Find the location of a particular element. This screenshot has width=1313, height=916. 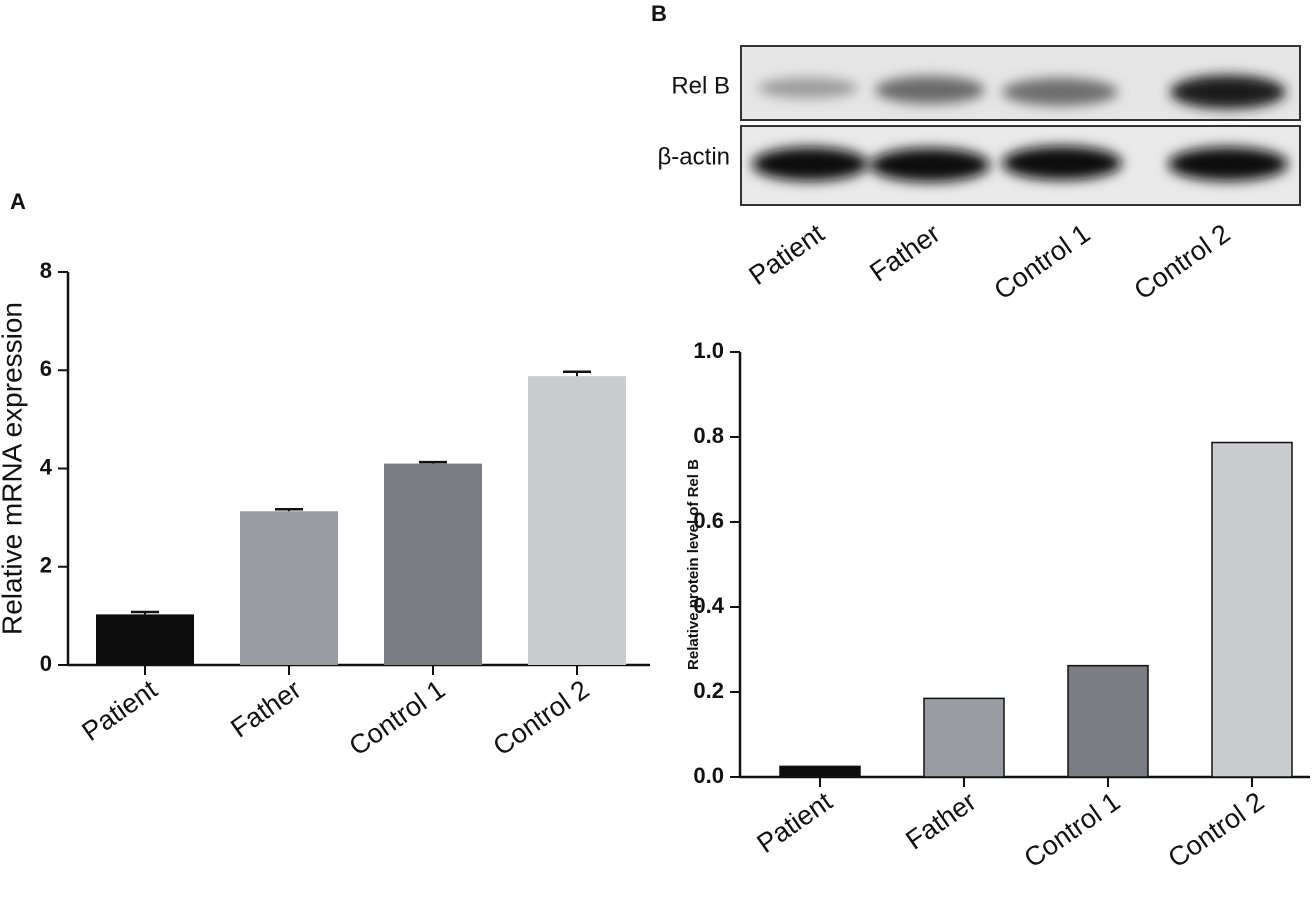

y-tick-label: 0 is located at coordinates (46, 663).